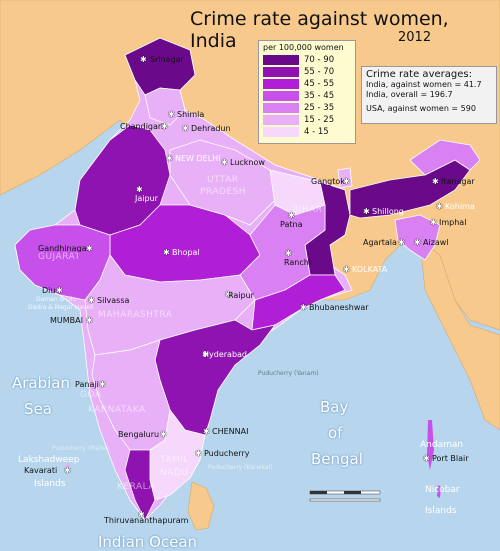  Describe the element at coordinates (136, 487) in the screenshot. I see `state-label-kerala: KERALA` at that location.